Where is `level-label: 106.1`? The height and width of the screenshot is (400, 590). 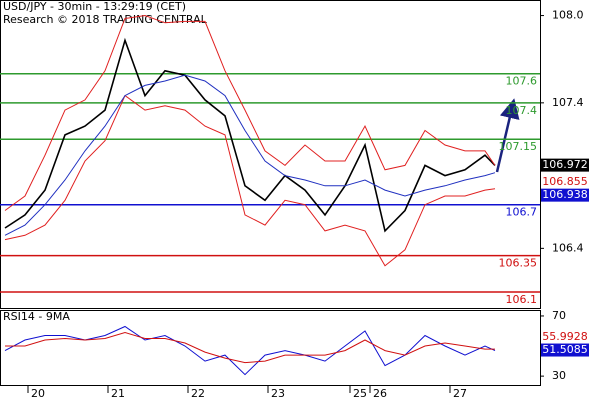 level-label: 106.1 is located at coordinates (522, 299).